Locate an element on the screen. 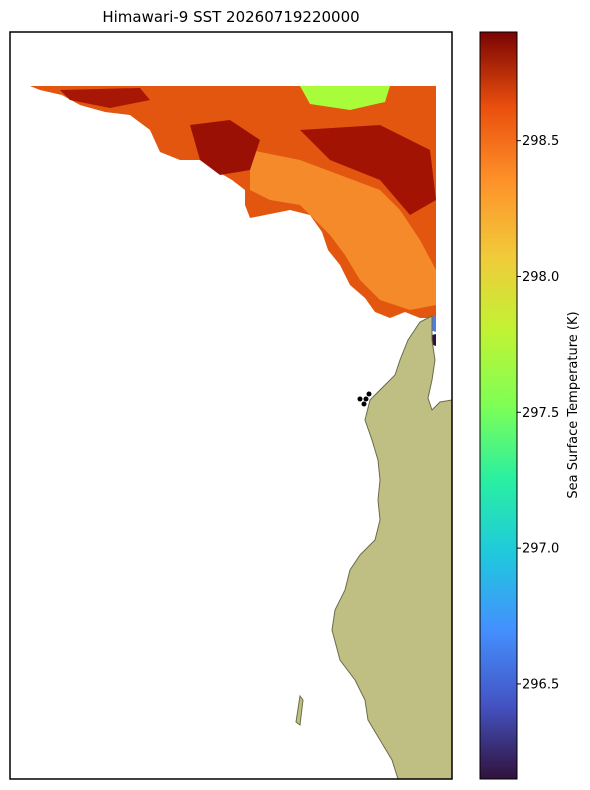 The width and height of the screenshot is (590, 790). colorbar is located at coordinates (498, 405).